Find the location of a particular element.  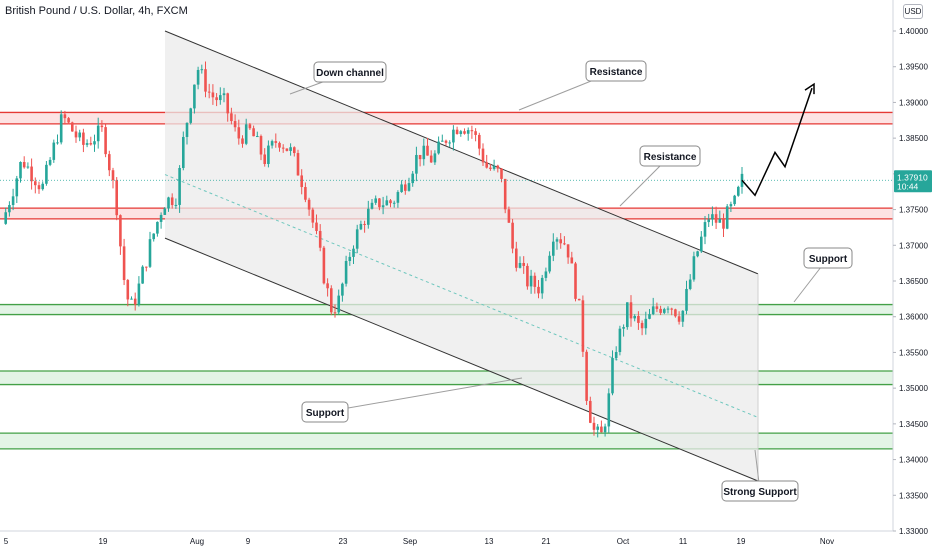

y-tick-label: 1.35500 is located at coordinates (913, 352).